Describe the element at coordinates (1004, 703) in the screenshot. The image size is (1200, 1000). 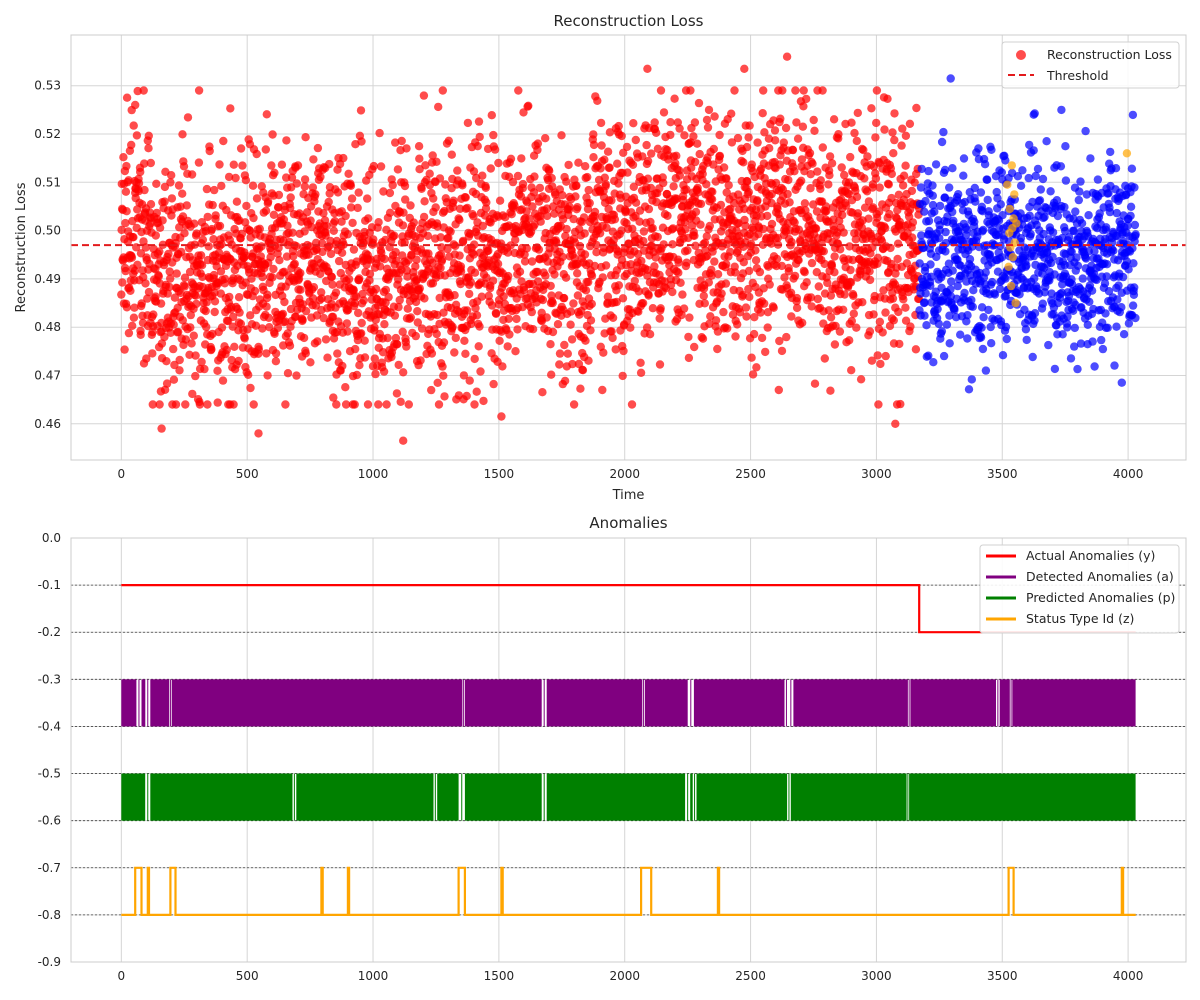
I see `series-band-detected` at that location.